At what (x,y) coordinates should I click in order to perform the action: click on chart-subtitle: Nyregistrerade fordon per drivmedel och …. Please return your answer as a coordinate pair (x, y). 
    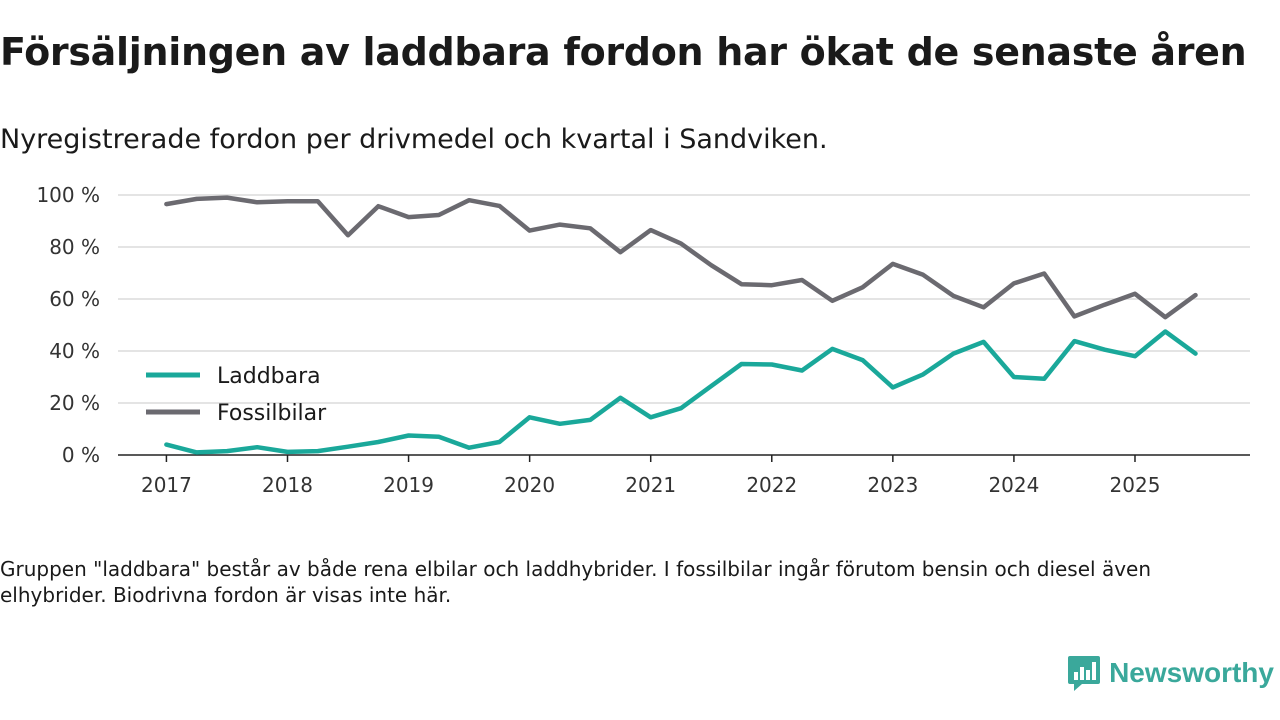
    Looking at the image, I should click on (414, 139).